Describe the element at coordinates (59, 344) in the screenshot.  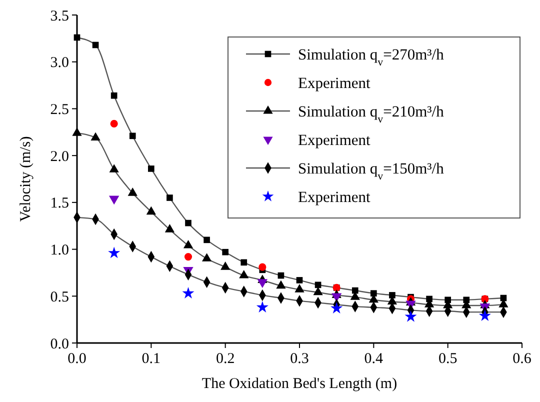
I see `y-tick-label: 0.0` at that location.